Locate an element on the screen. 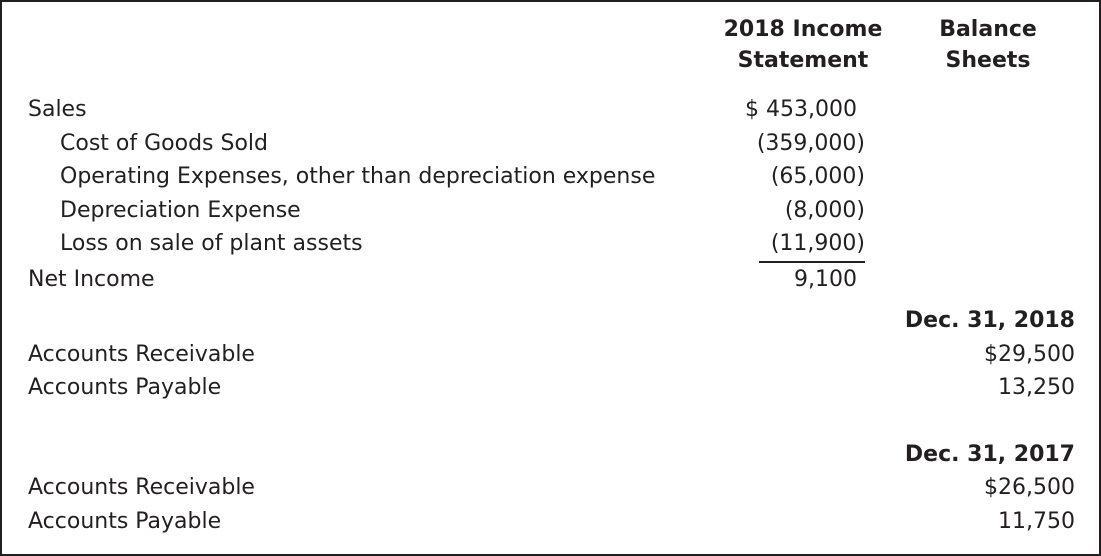 Image resolution: width=1101 pixels, height=556 pixels. row-accounts-receivable-2018: Accounts Receivable $29,500 is located at coordinates (551, 355).